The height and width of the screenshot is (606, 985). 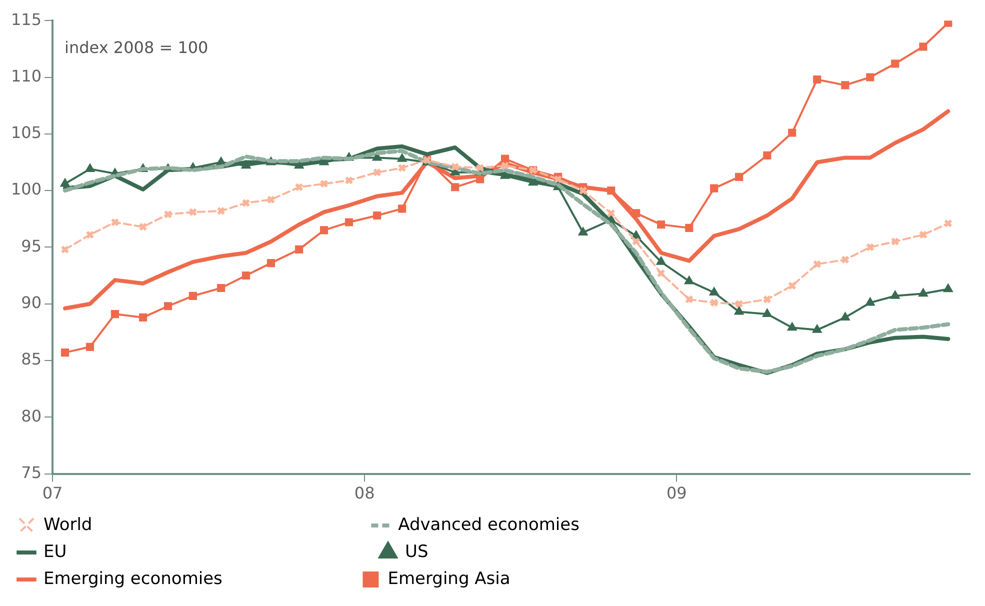 What do you see at coordinates (31, 472) in the screenshot?
I see `y-tick-label: 75` at bounding box center [31, 472].